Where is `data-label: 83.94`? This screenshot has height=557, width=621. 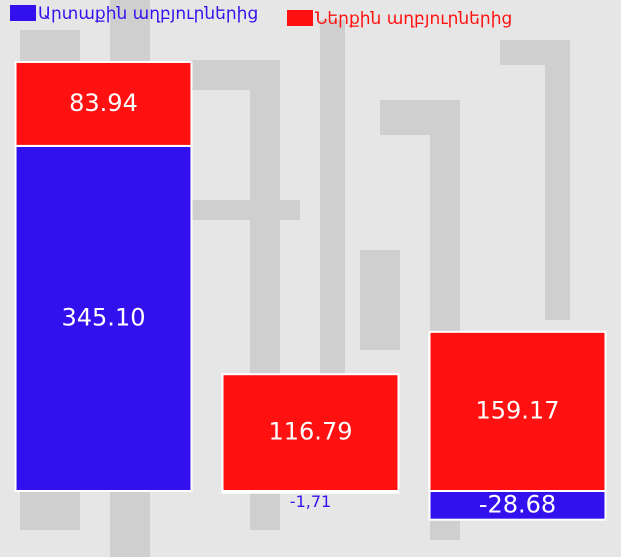
data-label: 83.94 is located at coordinates (103, 103).